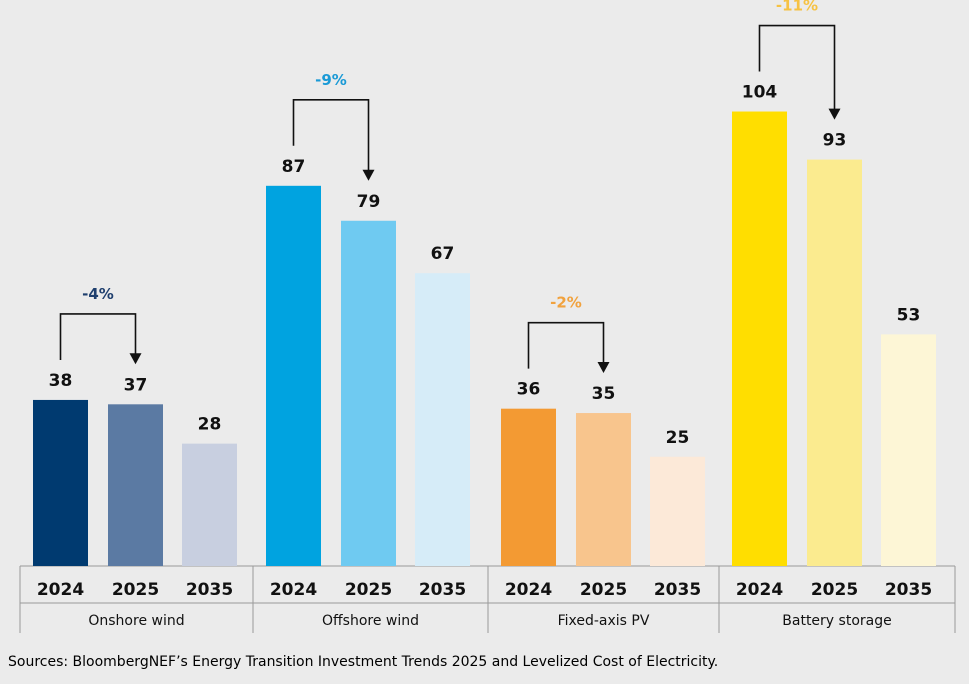 The height and width of the screenshot is (684, 969). Describe the element at coordinates (603, 590) in the screenshot. I see `tick-label-fixed-axis-pv-2025: 2025` at that location.